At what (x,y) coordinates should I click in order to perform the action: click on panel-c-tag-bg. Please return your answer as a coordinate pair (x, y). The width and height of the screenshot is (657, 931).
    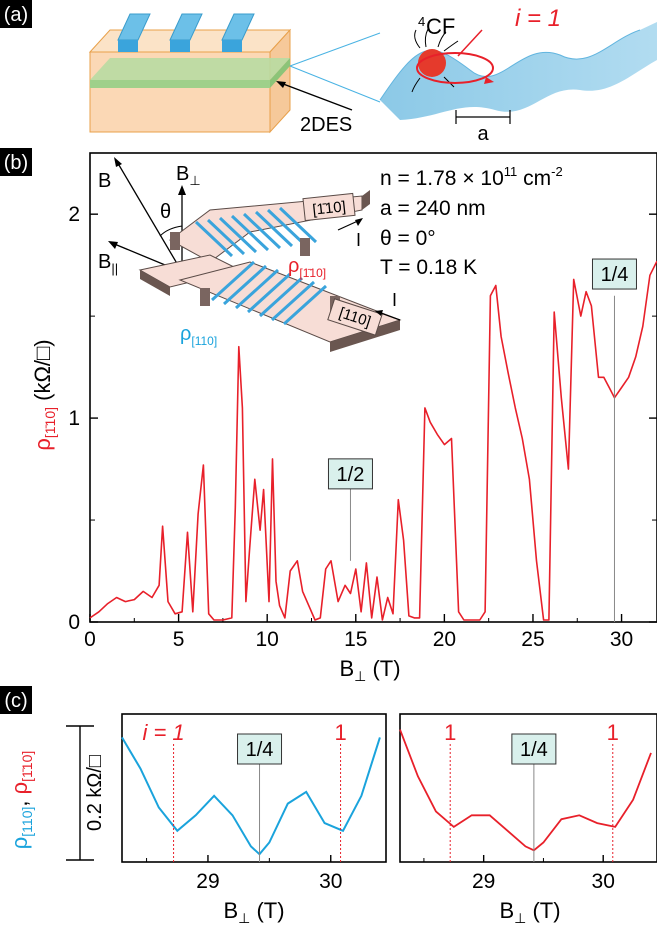
    Looking at the image, I should click on (16, 700).